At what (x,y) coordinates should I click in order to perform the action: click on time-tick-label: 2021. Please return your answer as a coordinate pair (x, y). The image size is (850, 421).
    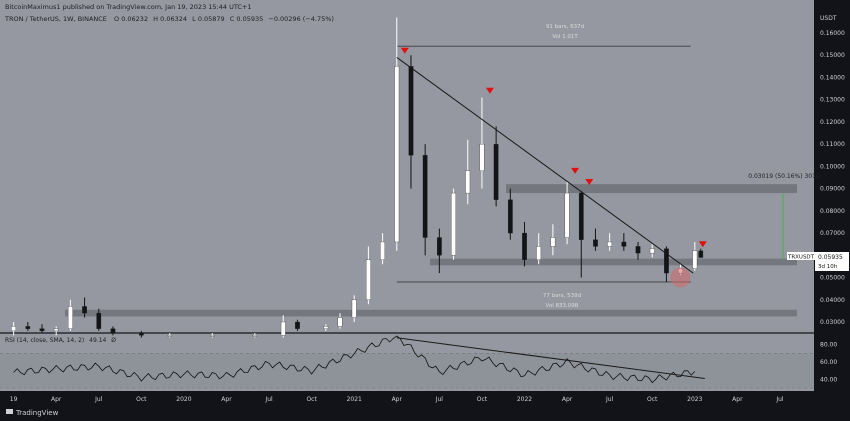
    Looking at the image, I should click on (354, 399).